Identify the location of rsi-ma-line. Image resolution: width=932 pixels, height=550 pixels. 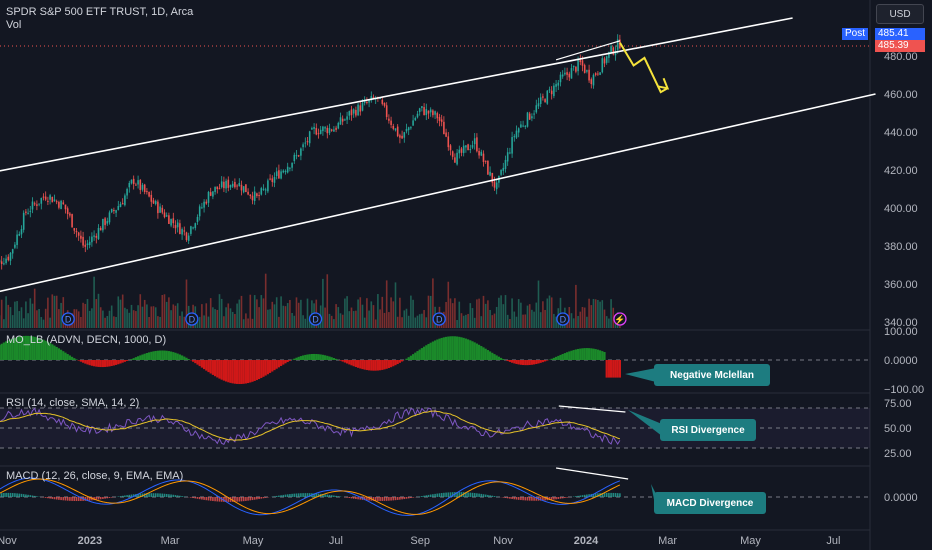
(310, 425).